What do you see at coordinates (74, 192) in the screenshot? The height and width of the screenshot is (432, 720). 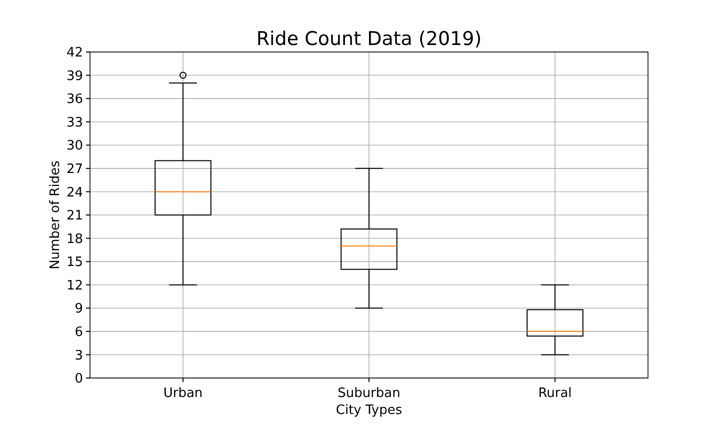 I see `y-tick-label: 24` at bounding box center [74, 192].